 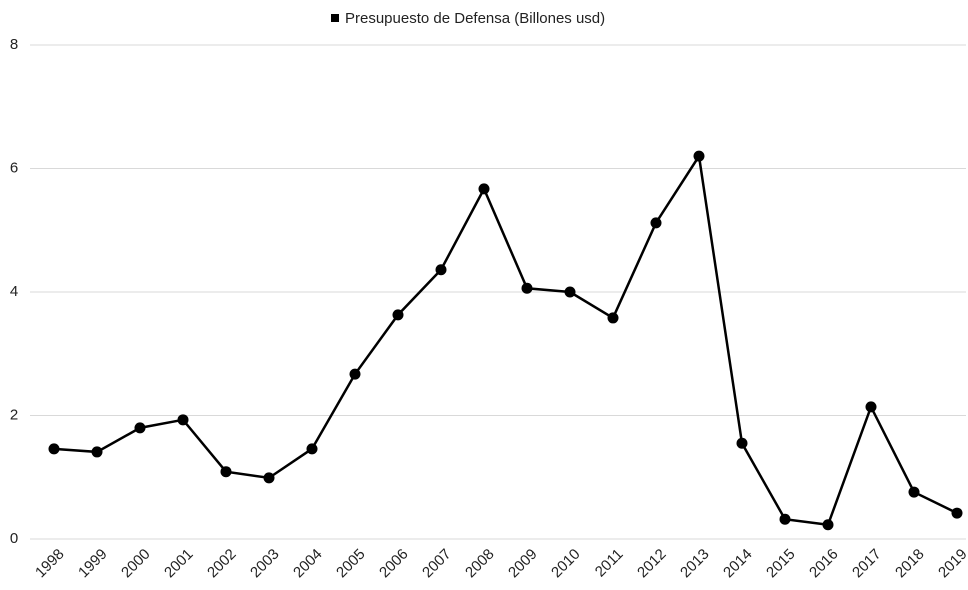 I want to click on x-tick-label: 2010, so click(x=566, y=564).